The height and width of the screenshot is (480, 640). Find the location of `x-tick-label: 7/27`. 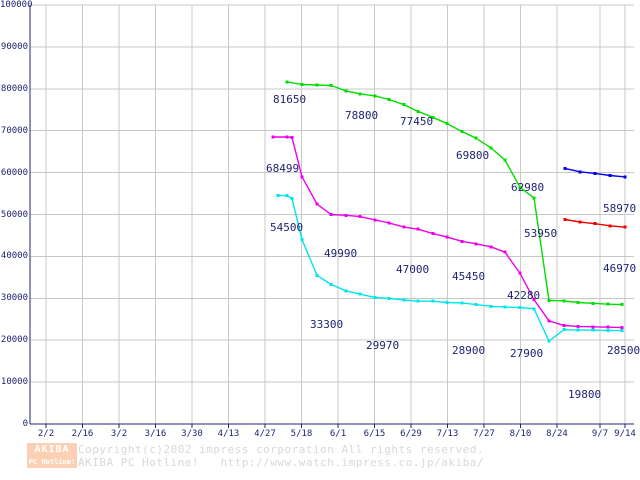

x-tick-label: 7/27 is located at coordinates (484, 434).